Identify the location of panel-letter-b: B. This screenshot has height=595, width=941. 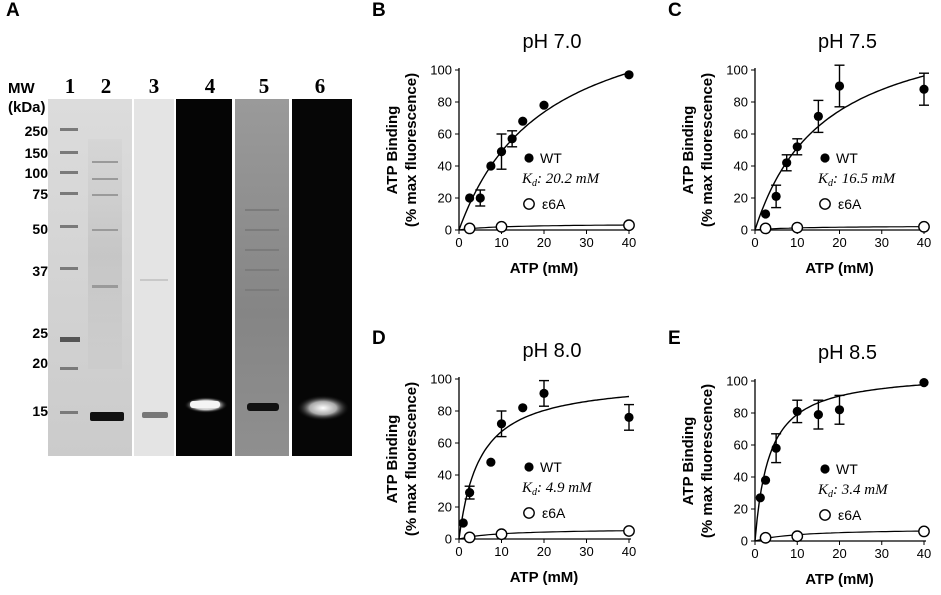
(379, 10).